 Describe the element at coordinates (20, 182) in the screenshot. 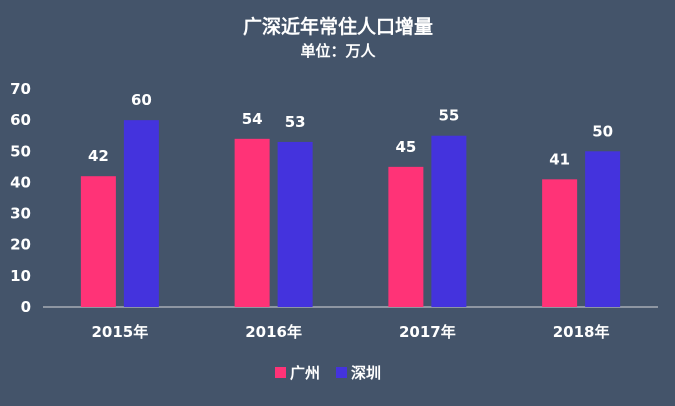

I see `y-tick-label: 40` at that location.